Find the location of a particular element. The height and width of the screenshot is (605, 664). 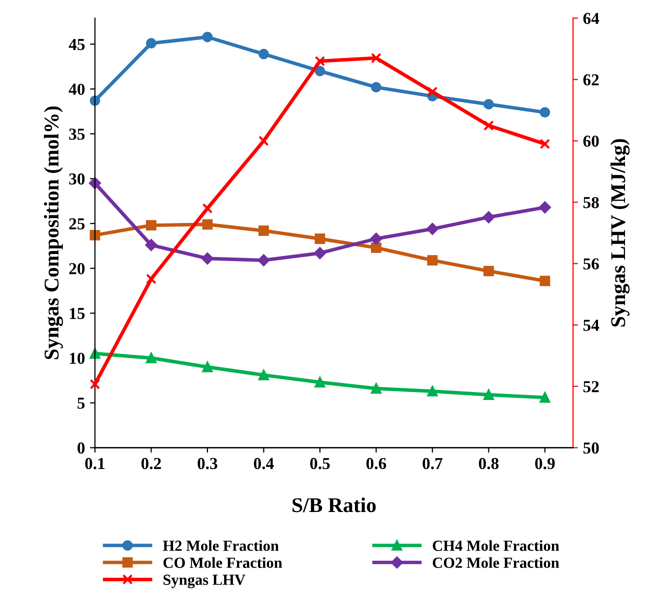

x-tick-label: 0.5 is located at coordinates (320, 464).